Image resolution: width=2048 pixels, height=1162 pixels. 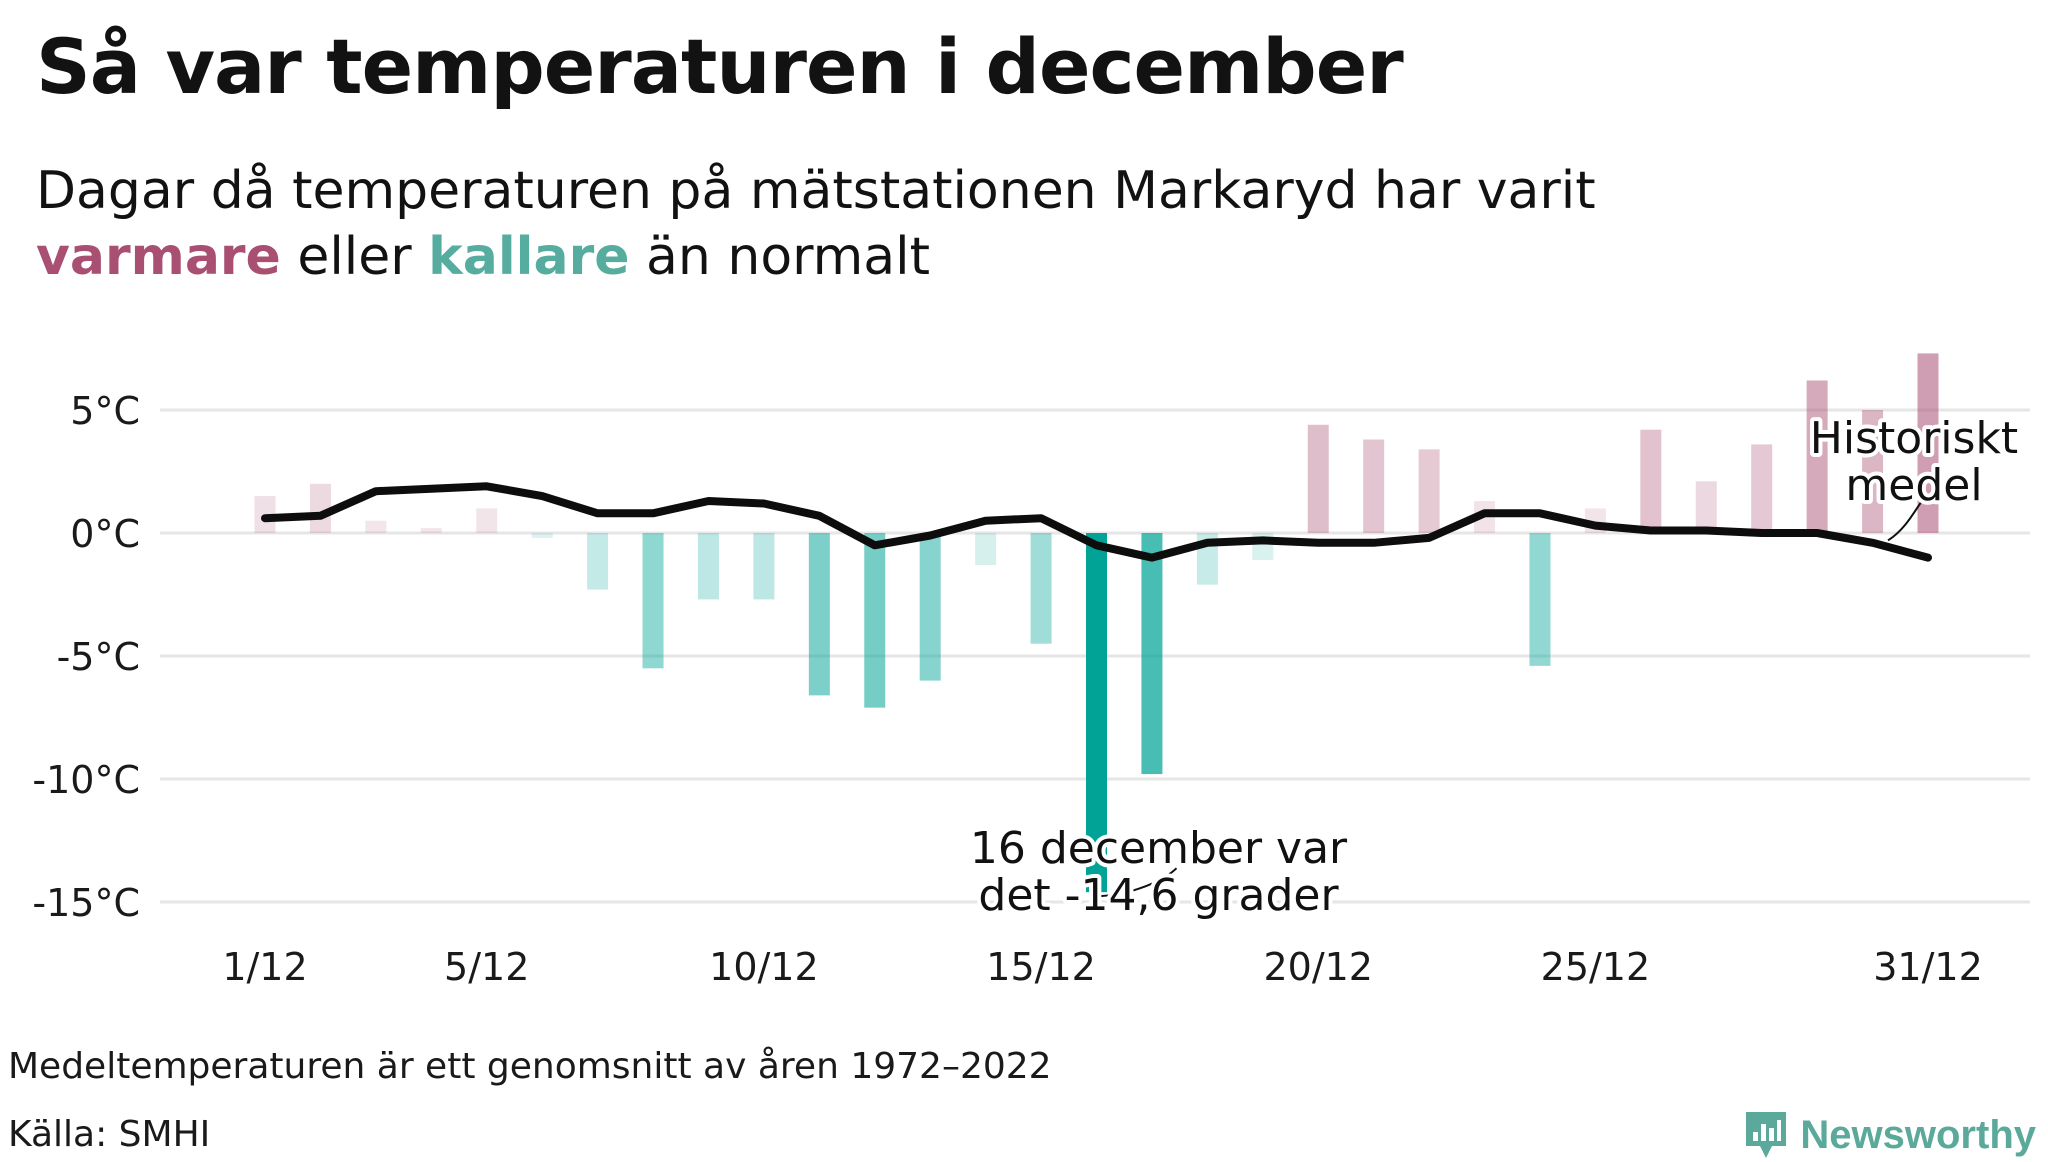 I want to click on subtitle-connector: eller, so click(x=354, y=257).